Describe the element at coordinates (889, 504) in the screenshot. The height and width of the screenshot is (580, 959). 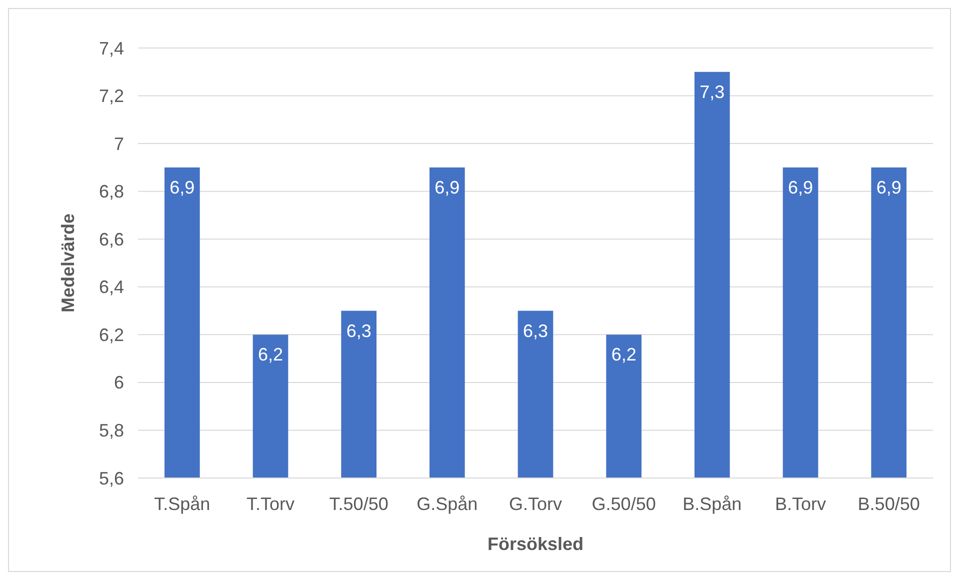
I see `x-tick-label: B.50/50` at that location.